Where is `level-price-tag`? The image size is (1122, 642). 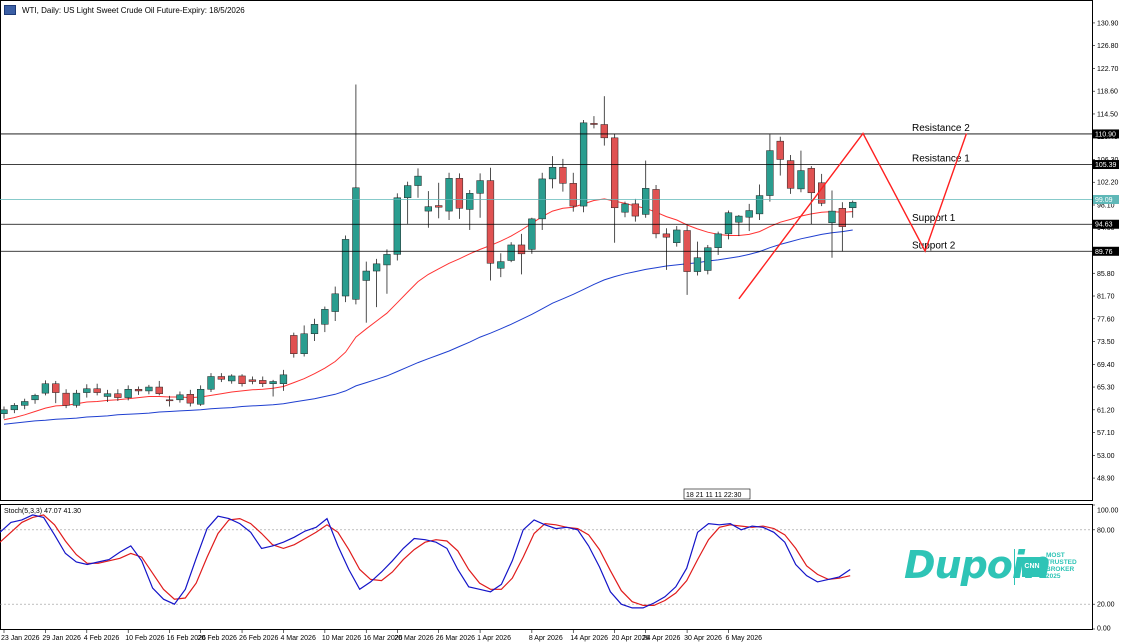
level-price-tag is located at coordinates (1106, 251).